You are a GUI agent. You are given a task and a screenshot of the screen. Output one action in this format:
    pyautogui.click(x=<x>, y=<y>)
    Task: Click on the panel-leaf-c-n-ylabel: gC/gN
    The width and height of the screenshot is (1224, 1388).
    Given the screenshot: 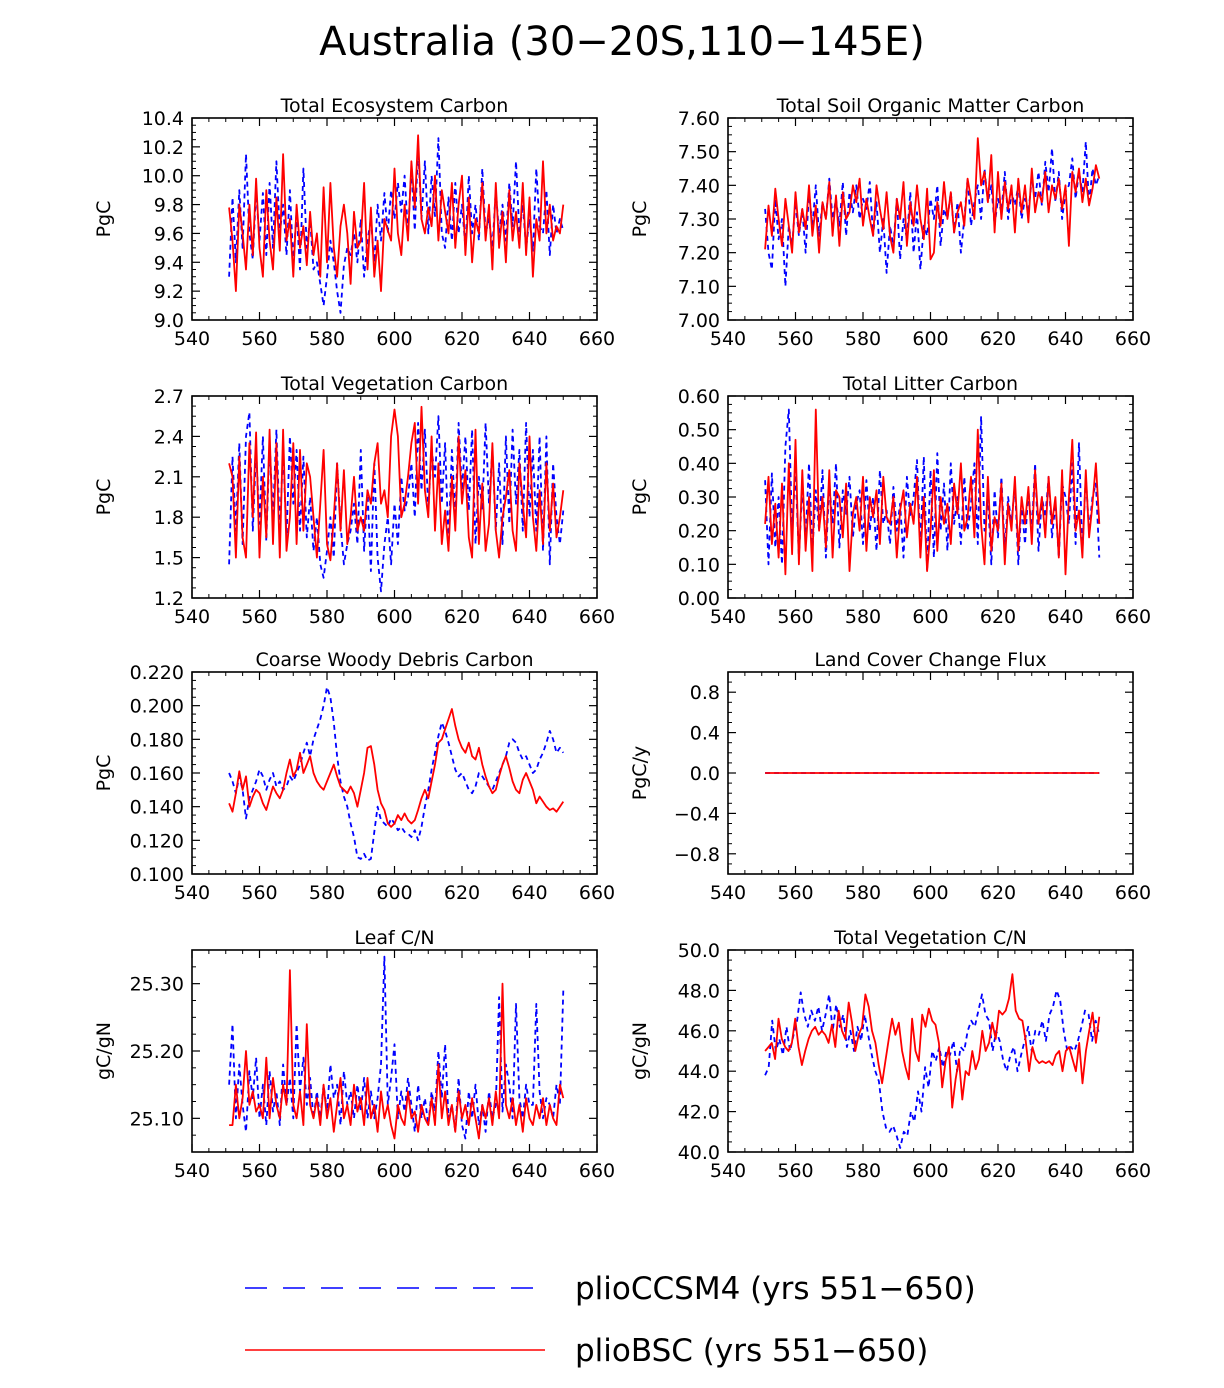 What is the action you would take?
    pyautogui.click(x=104, y=1051)
    